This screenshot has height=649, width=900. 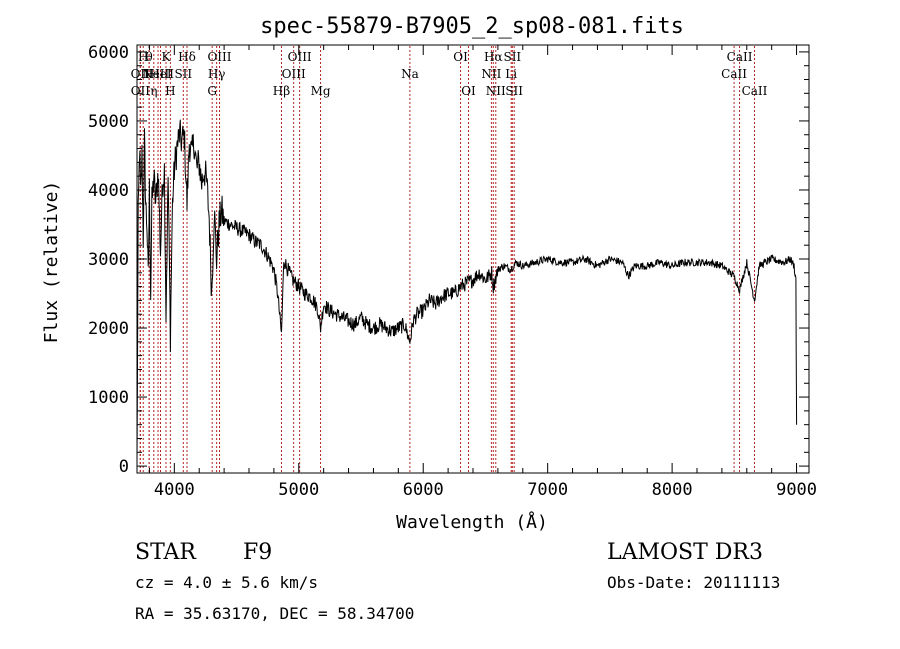 What do you see at coordinates (108, 398) in the screenshot?
I see `y-tick-label: 1000` at bounding box center [108, 398].